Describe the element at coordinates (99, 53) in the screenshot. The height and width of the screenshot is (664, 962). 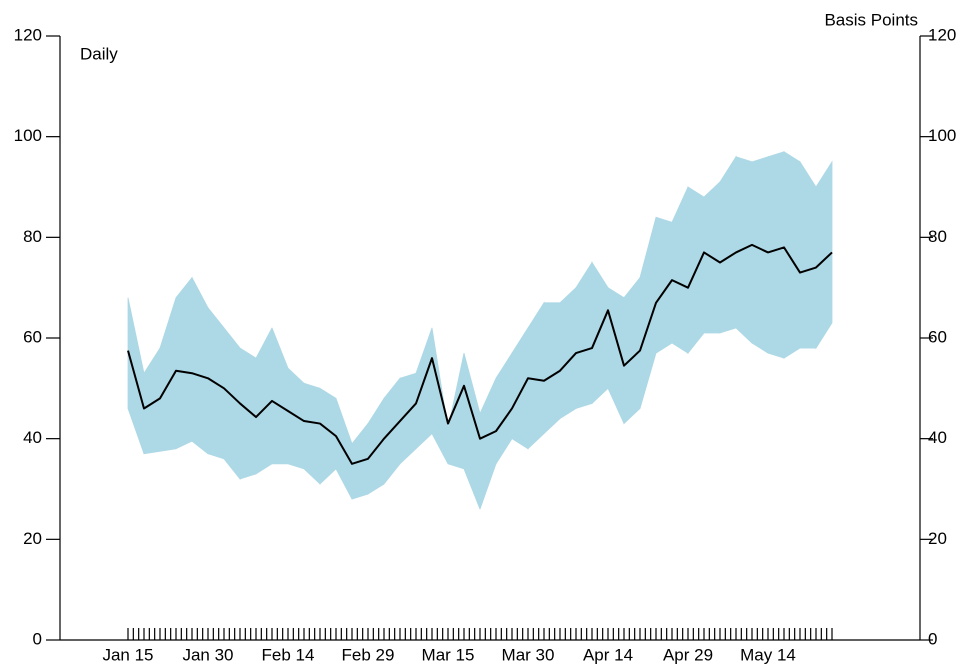
I see `panel-label: Daily` at that location.